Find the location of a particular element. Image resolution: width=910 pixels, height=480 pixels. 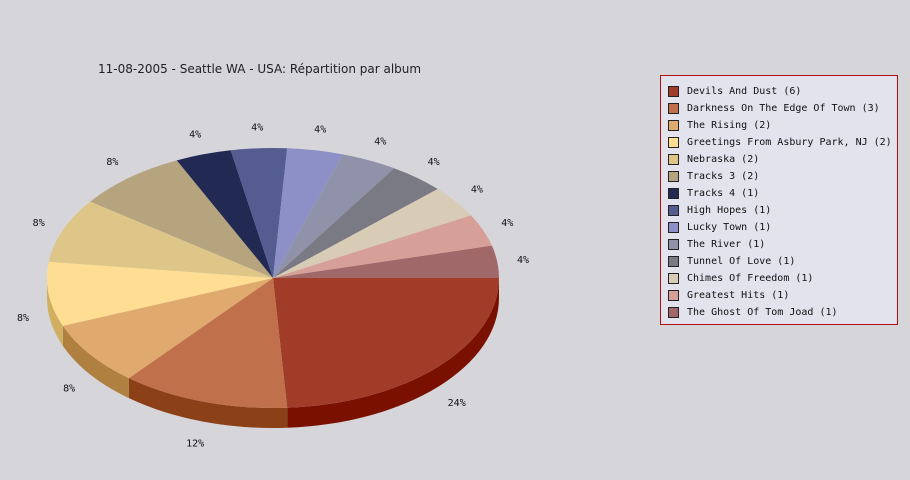

legend-item: Greatest Hits (1) is located at coordinates (782, 295).